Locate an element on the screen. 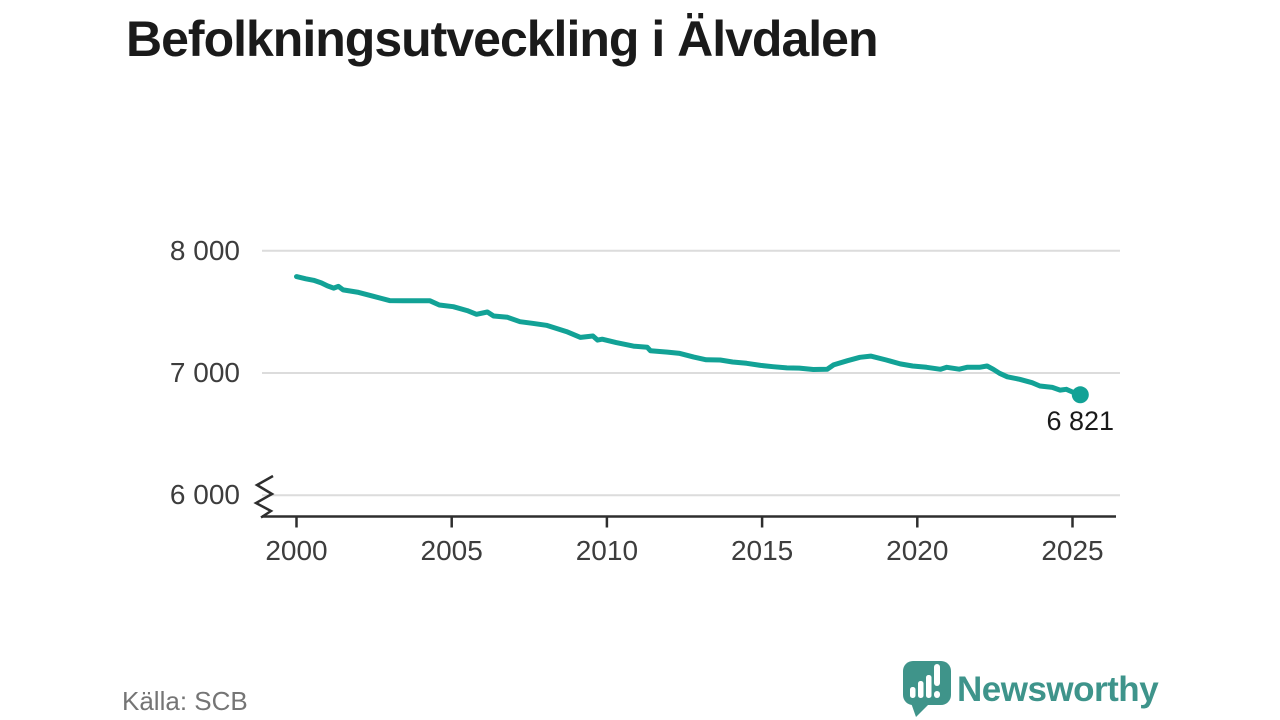 The width and height of the screenshot is (1280, 720). y-tick-label-6000: 6 000 is located at coordinates (204, 495).